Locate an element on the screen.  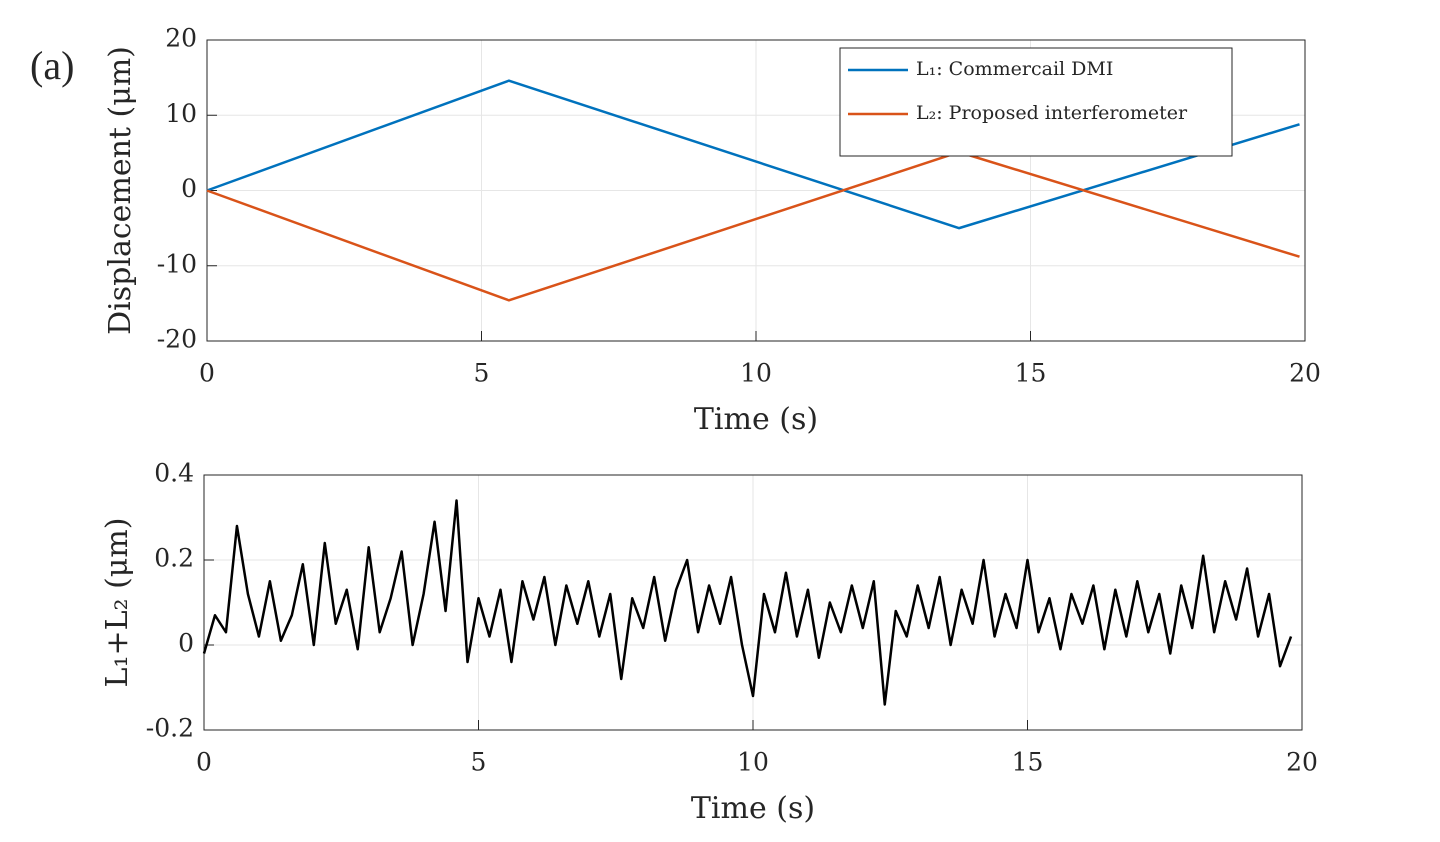
legend-box is located at coordinates (1036, 102).